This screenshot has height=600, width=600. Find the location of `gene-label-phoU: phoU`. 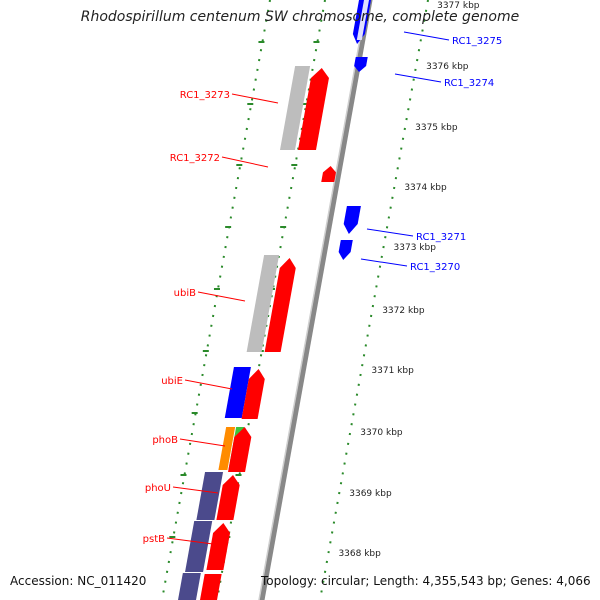

gene-label-phoU: phoU is located at coordinates (158, 488).